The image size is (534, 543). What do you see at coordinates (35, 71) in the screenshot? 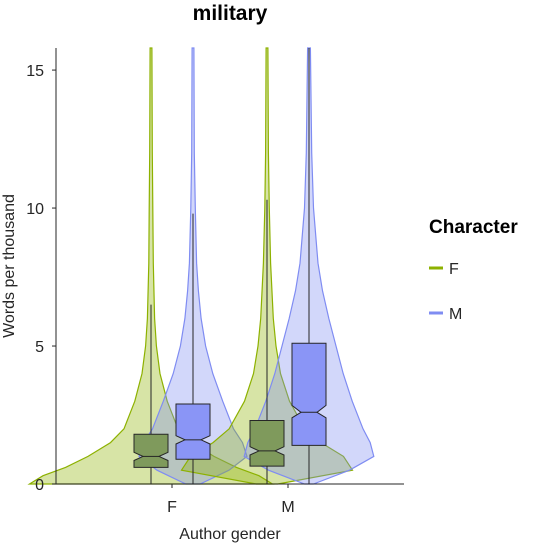
I see `y-tick-label-15: 15` at bounding box center [35, 71].